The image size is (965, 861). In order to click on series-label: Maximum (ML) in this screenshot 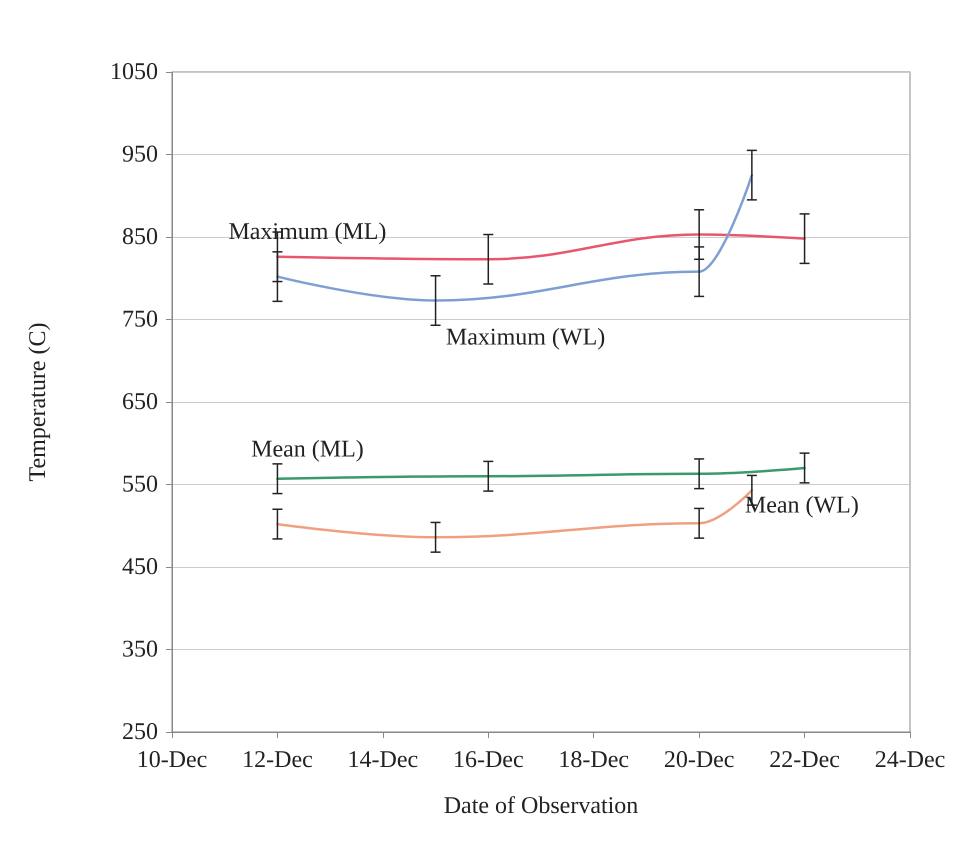, I will do `click(307, 231)`.